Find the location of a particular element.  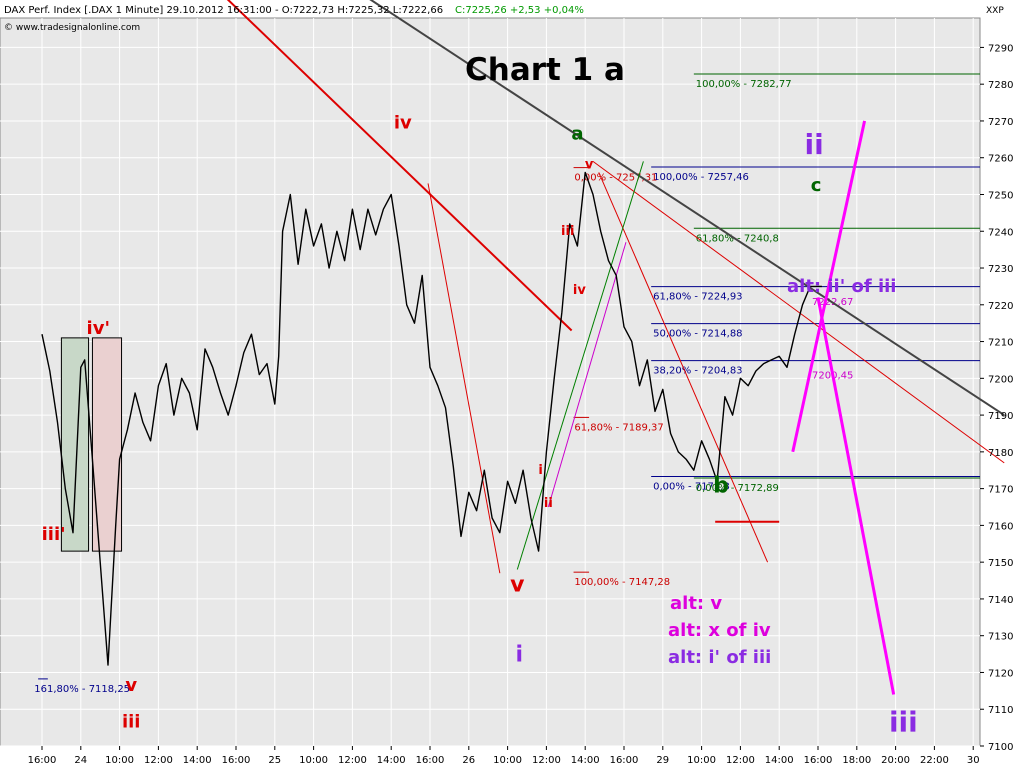

y-tick-label: 7200 is located at coordinates (1000, 379).